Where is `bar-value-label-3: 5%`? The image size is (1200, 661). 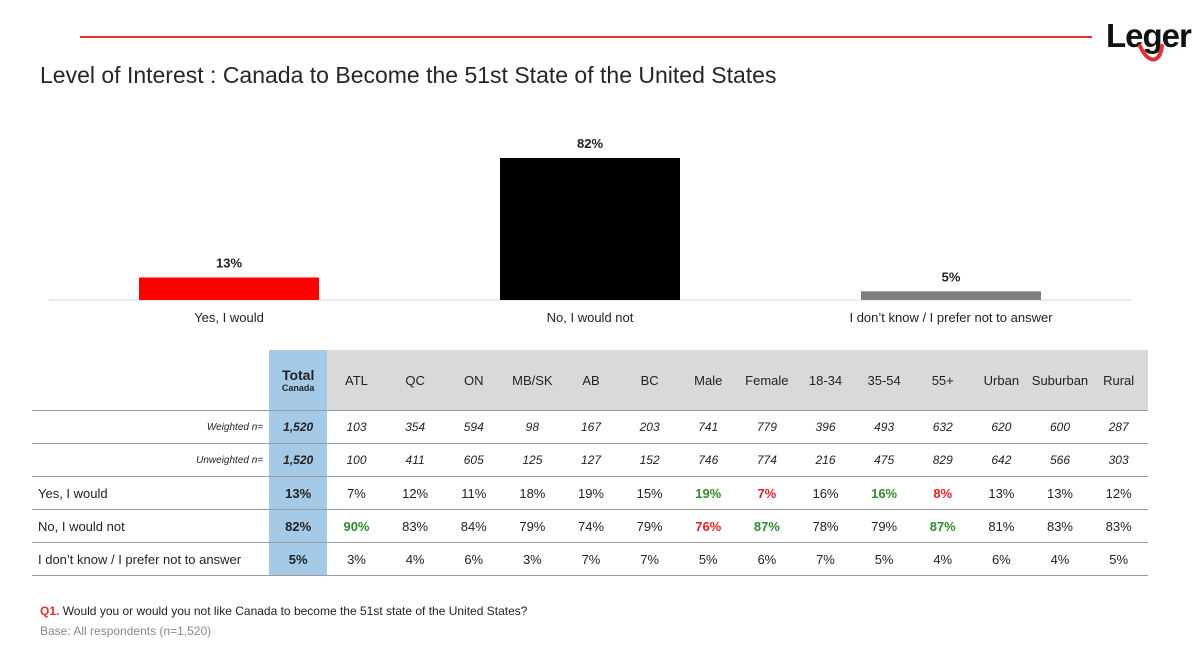 bar-value-label-3: 5% is located at coordinates (951, 276).